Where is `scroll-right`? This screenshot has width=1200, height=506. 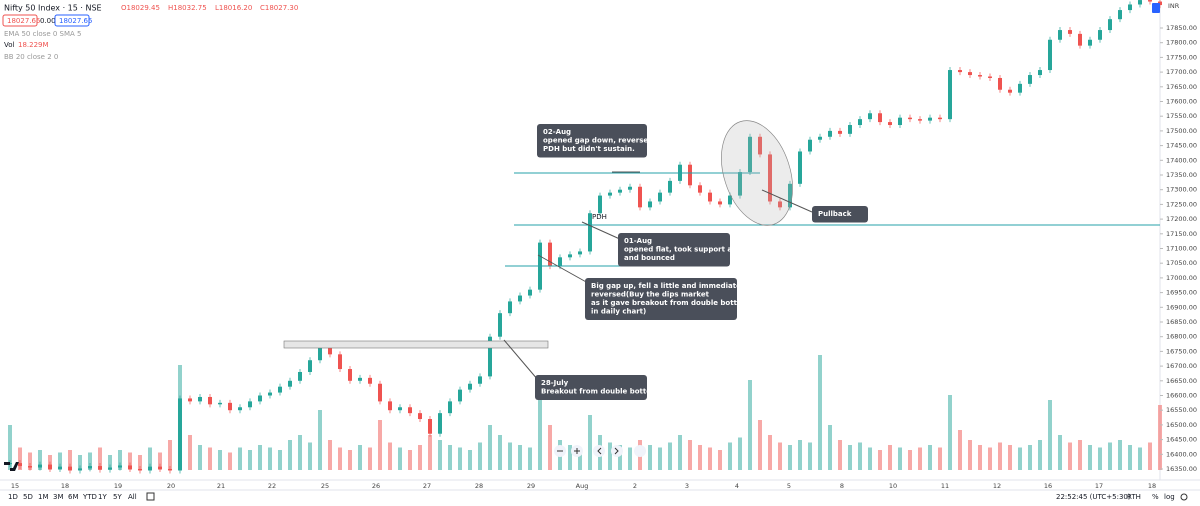 scroll-right is located at coordinates (617, 451).